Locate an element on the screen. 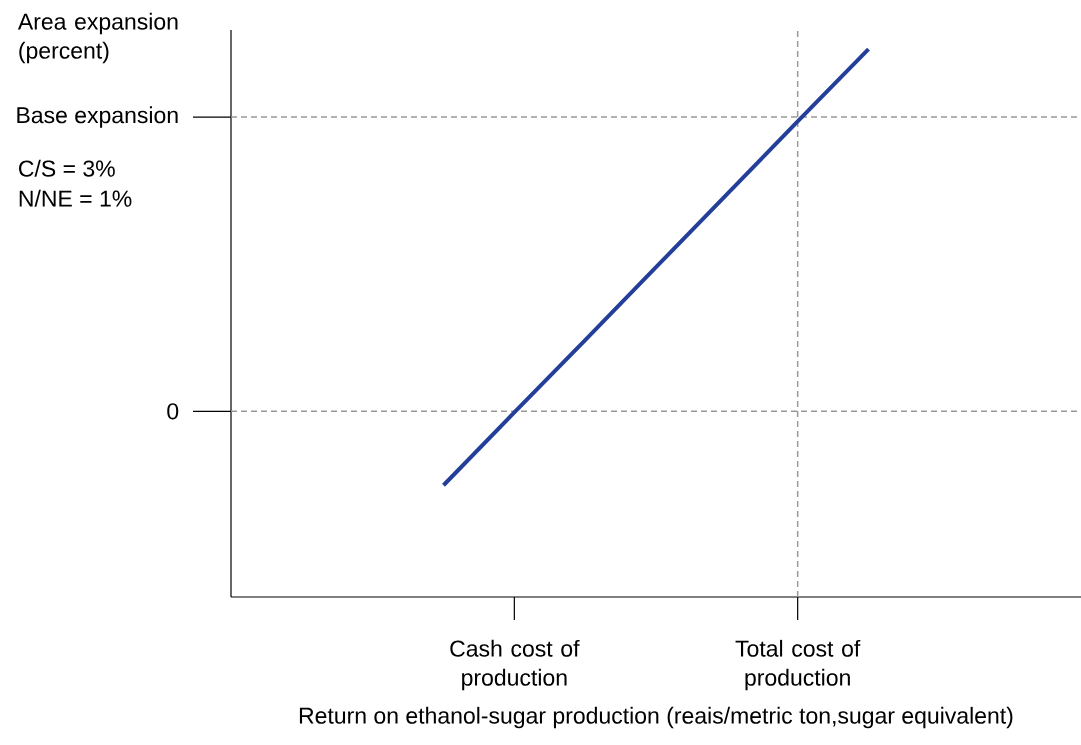 The width and height of the screenshot is (1081, 745). ref-line-label: Base expansion is located at coordinates (97, 117).